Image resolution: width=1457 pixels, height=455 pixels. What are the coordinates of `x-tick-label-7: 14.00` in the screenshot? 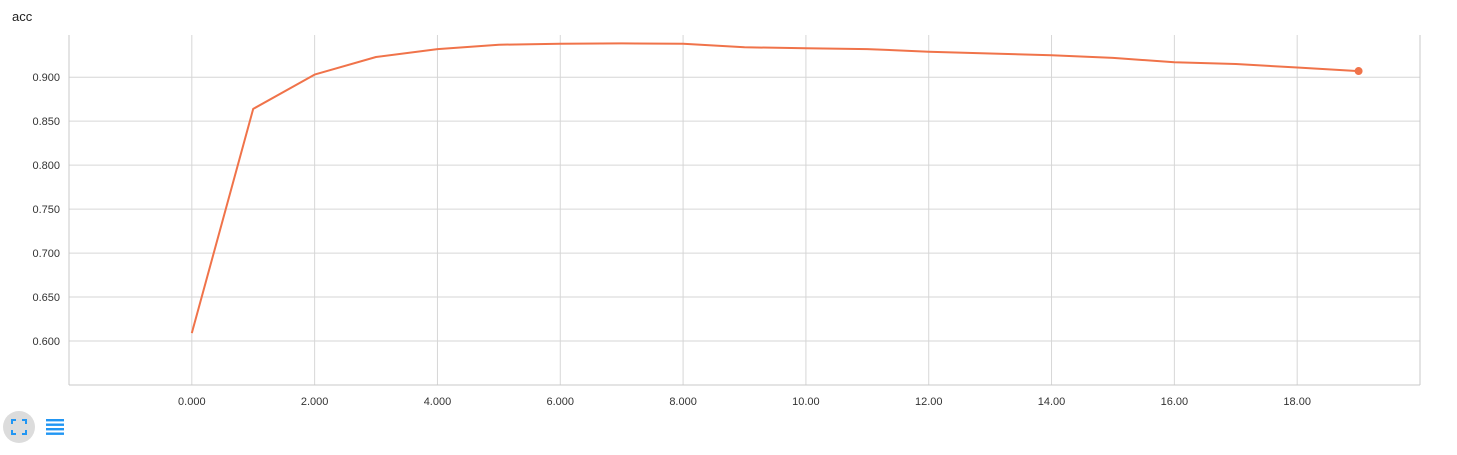 It's located at (1052, 400).